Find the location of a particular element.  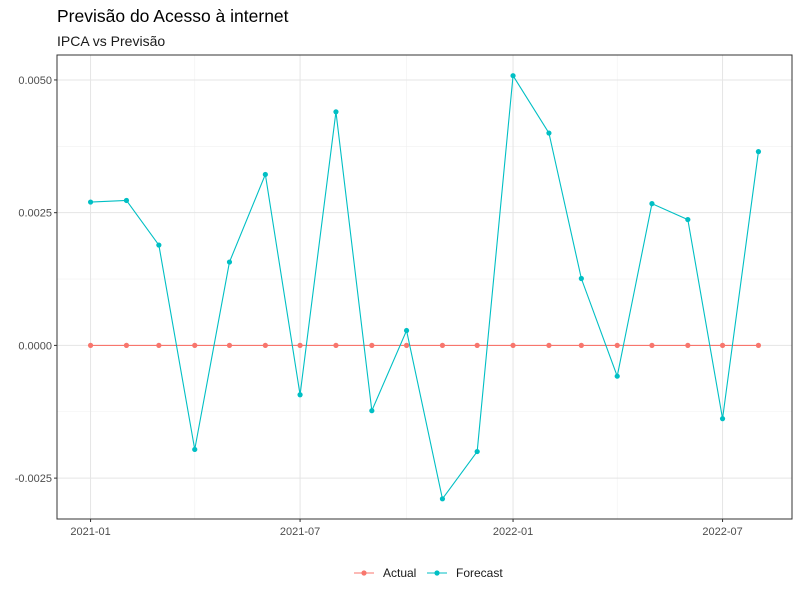

legend: Actual Forecast is located at coordinates (428, 573).